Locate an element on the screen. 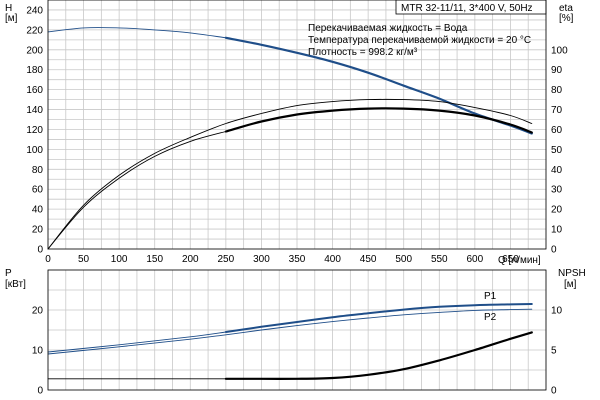 The width and height of the screenshot is (600, 400). right-tick-label: 70 is located at coordinates (557, 110).